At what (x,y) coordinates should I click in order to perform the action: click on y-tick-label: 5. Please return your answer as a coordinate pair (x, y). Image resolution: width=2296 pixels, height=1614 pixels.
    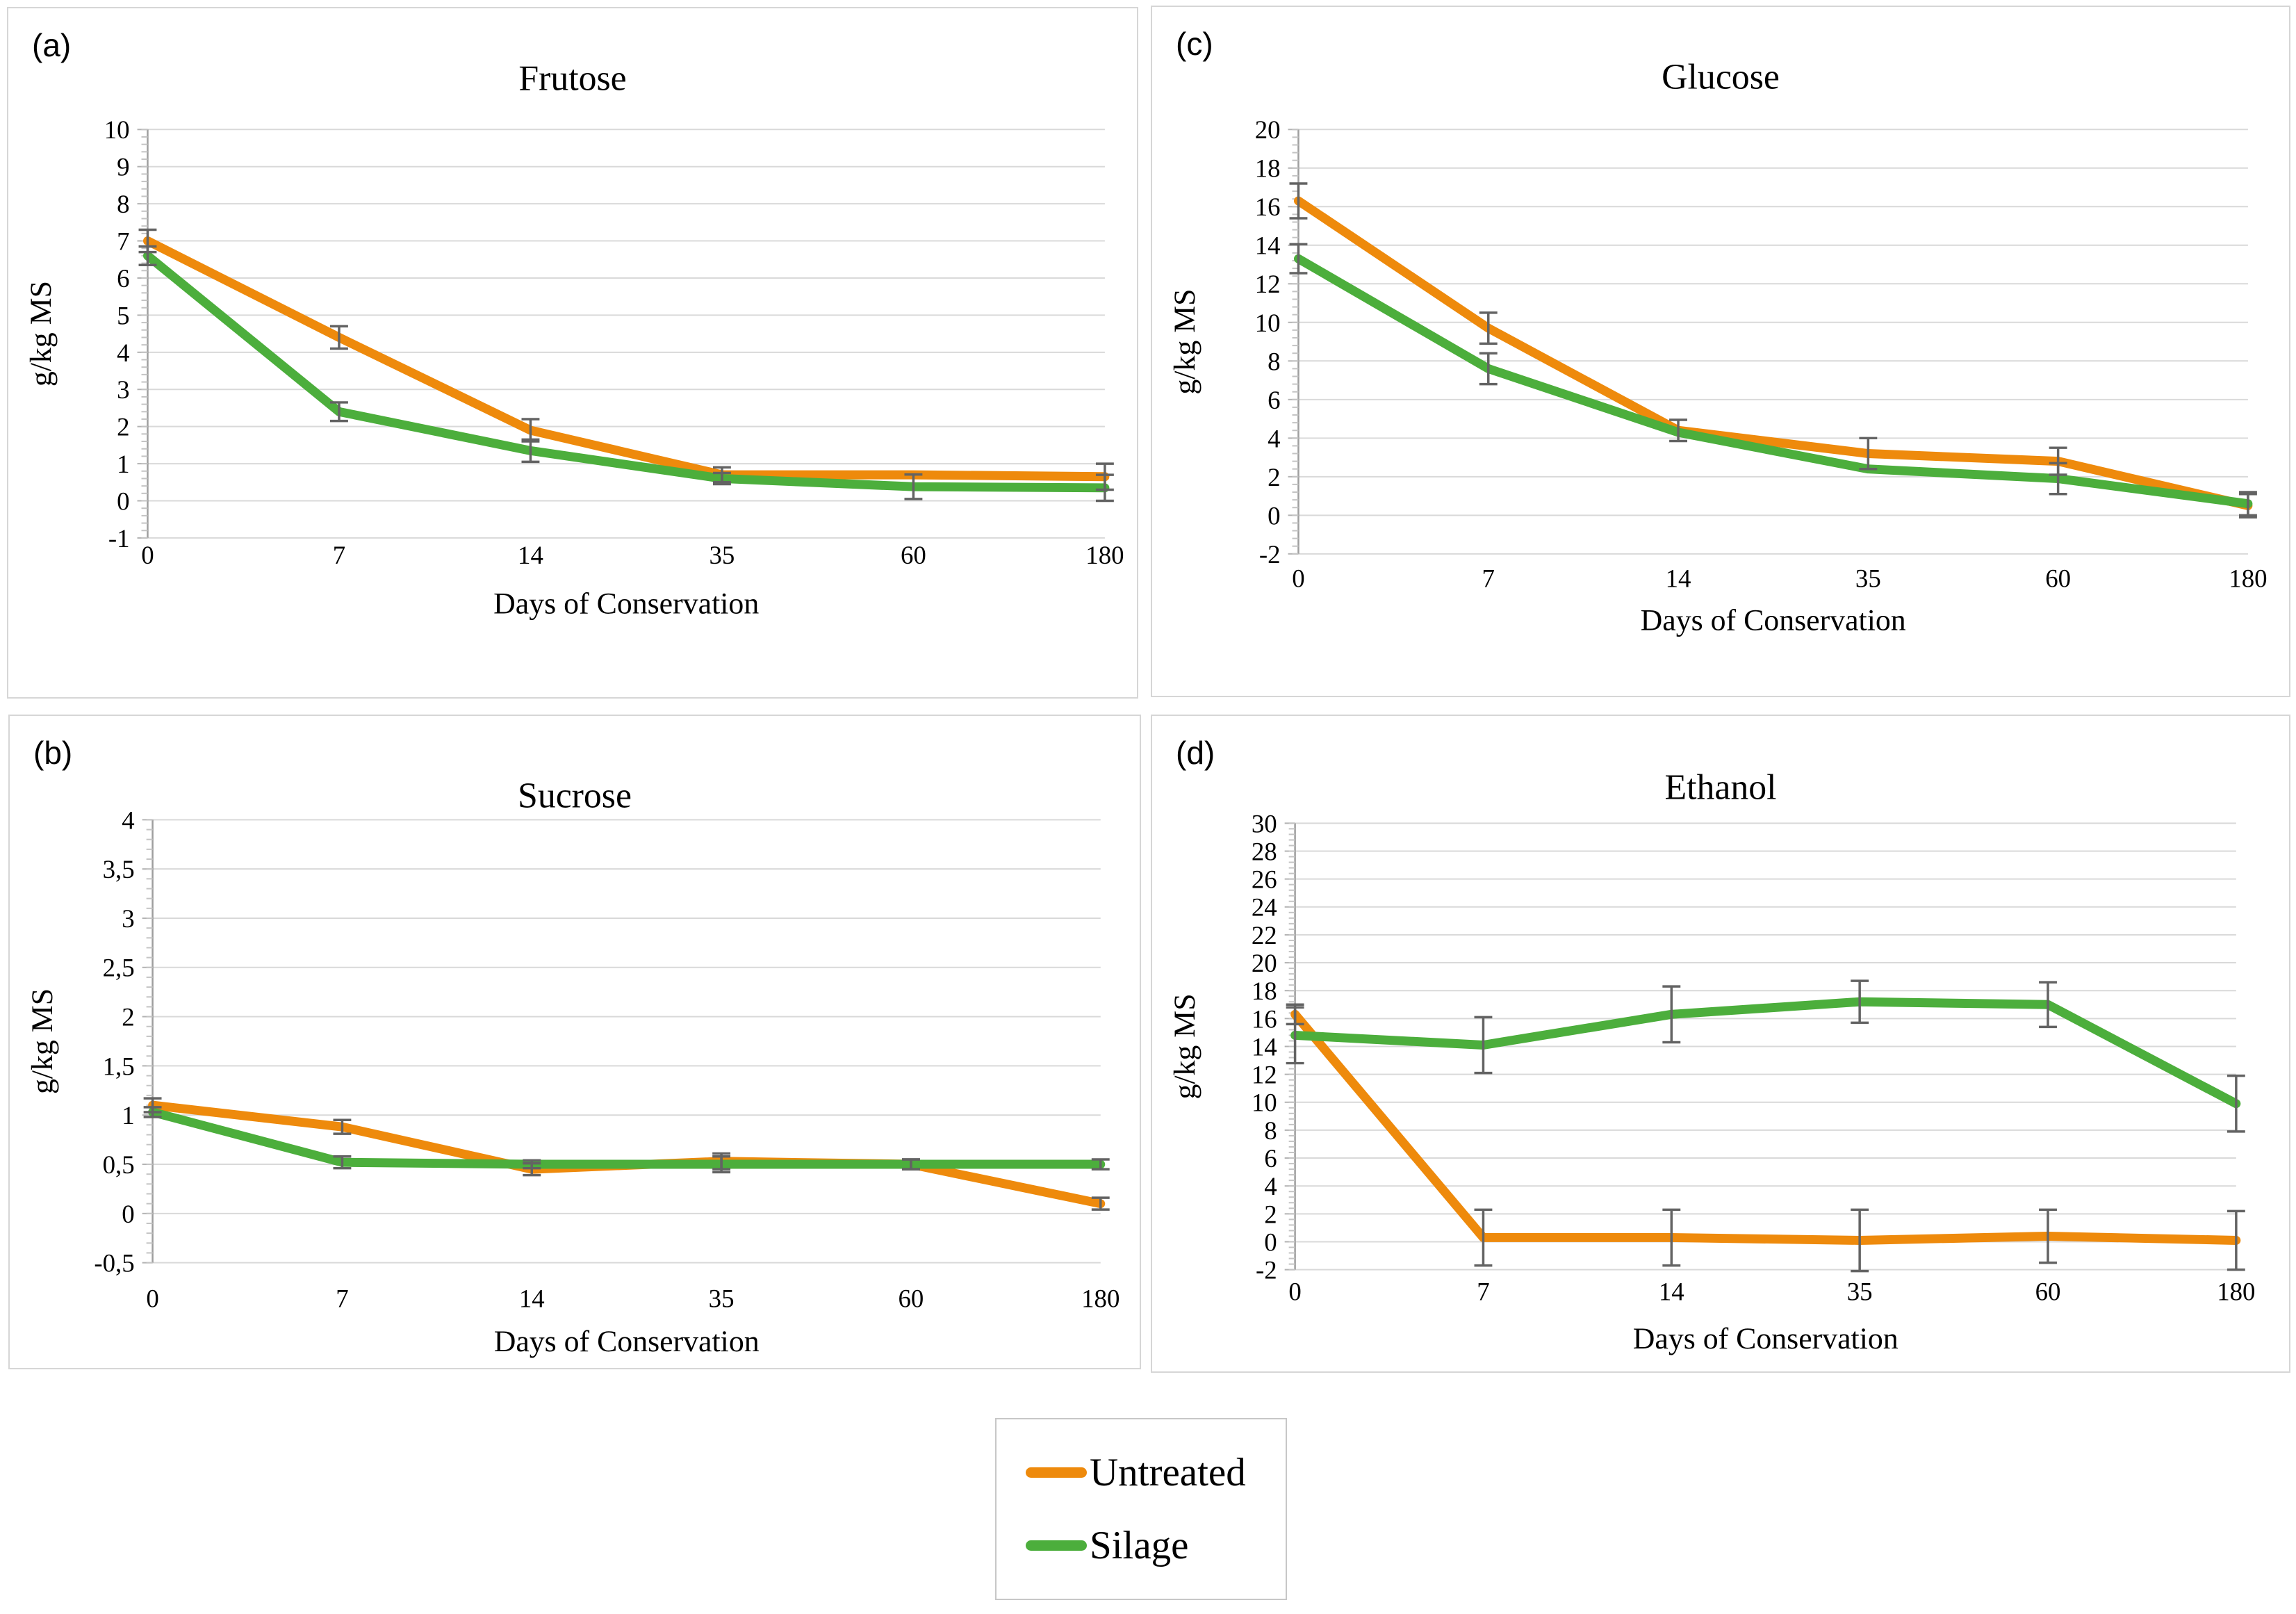
    Looking at the image, I should click on (123, 315).